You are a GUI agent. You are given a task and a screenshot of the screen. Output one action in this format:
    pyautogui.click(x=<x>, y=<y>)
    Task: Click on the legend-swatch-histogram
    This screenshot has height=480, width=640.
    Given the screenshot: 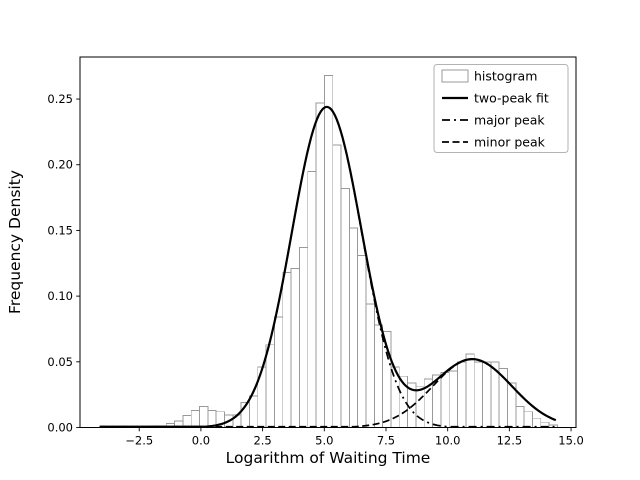 What is the action you would take?
    pyautogui.click(x=455, y=76)
    